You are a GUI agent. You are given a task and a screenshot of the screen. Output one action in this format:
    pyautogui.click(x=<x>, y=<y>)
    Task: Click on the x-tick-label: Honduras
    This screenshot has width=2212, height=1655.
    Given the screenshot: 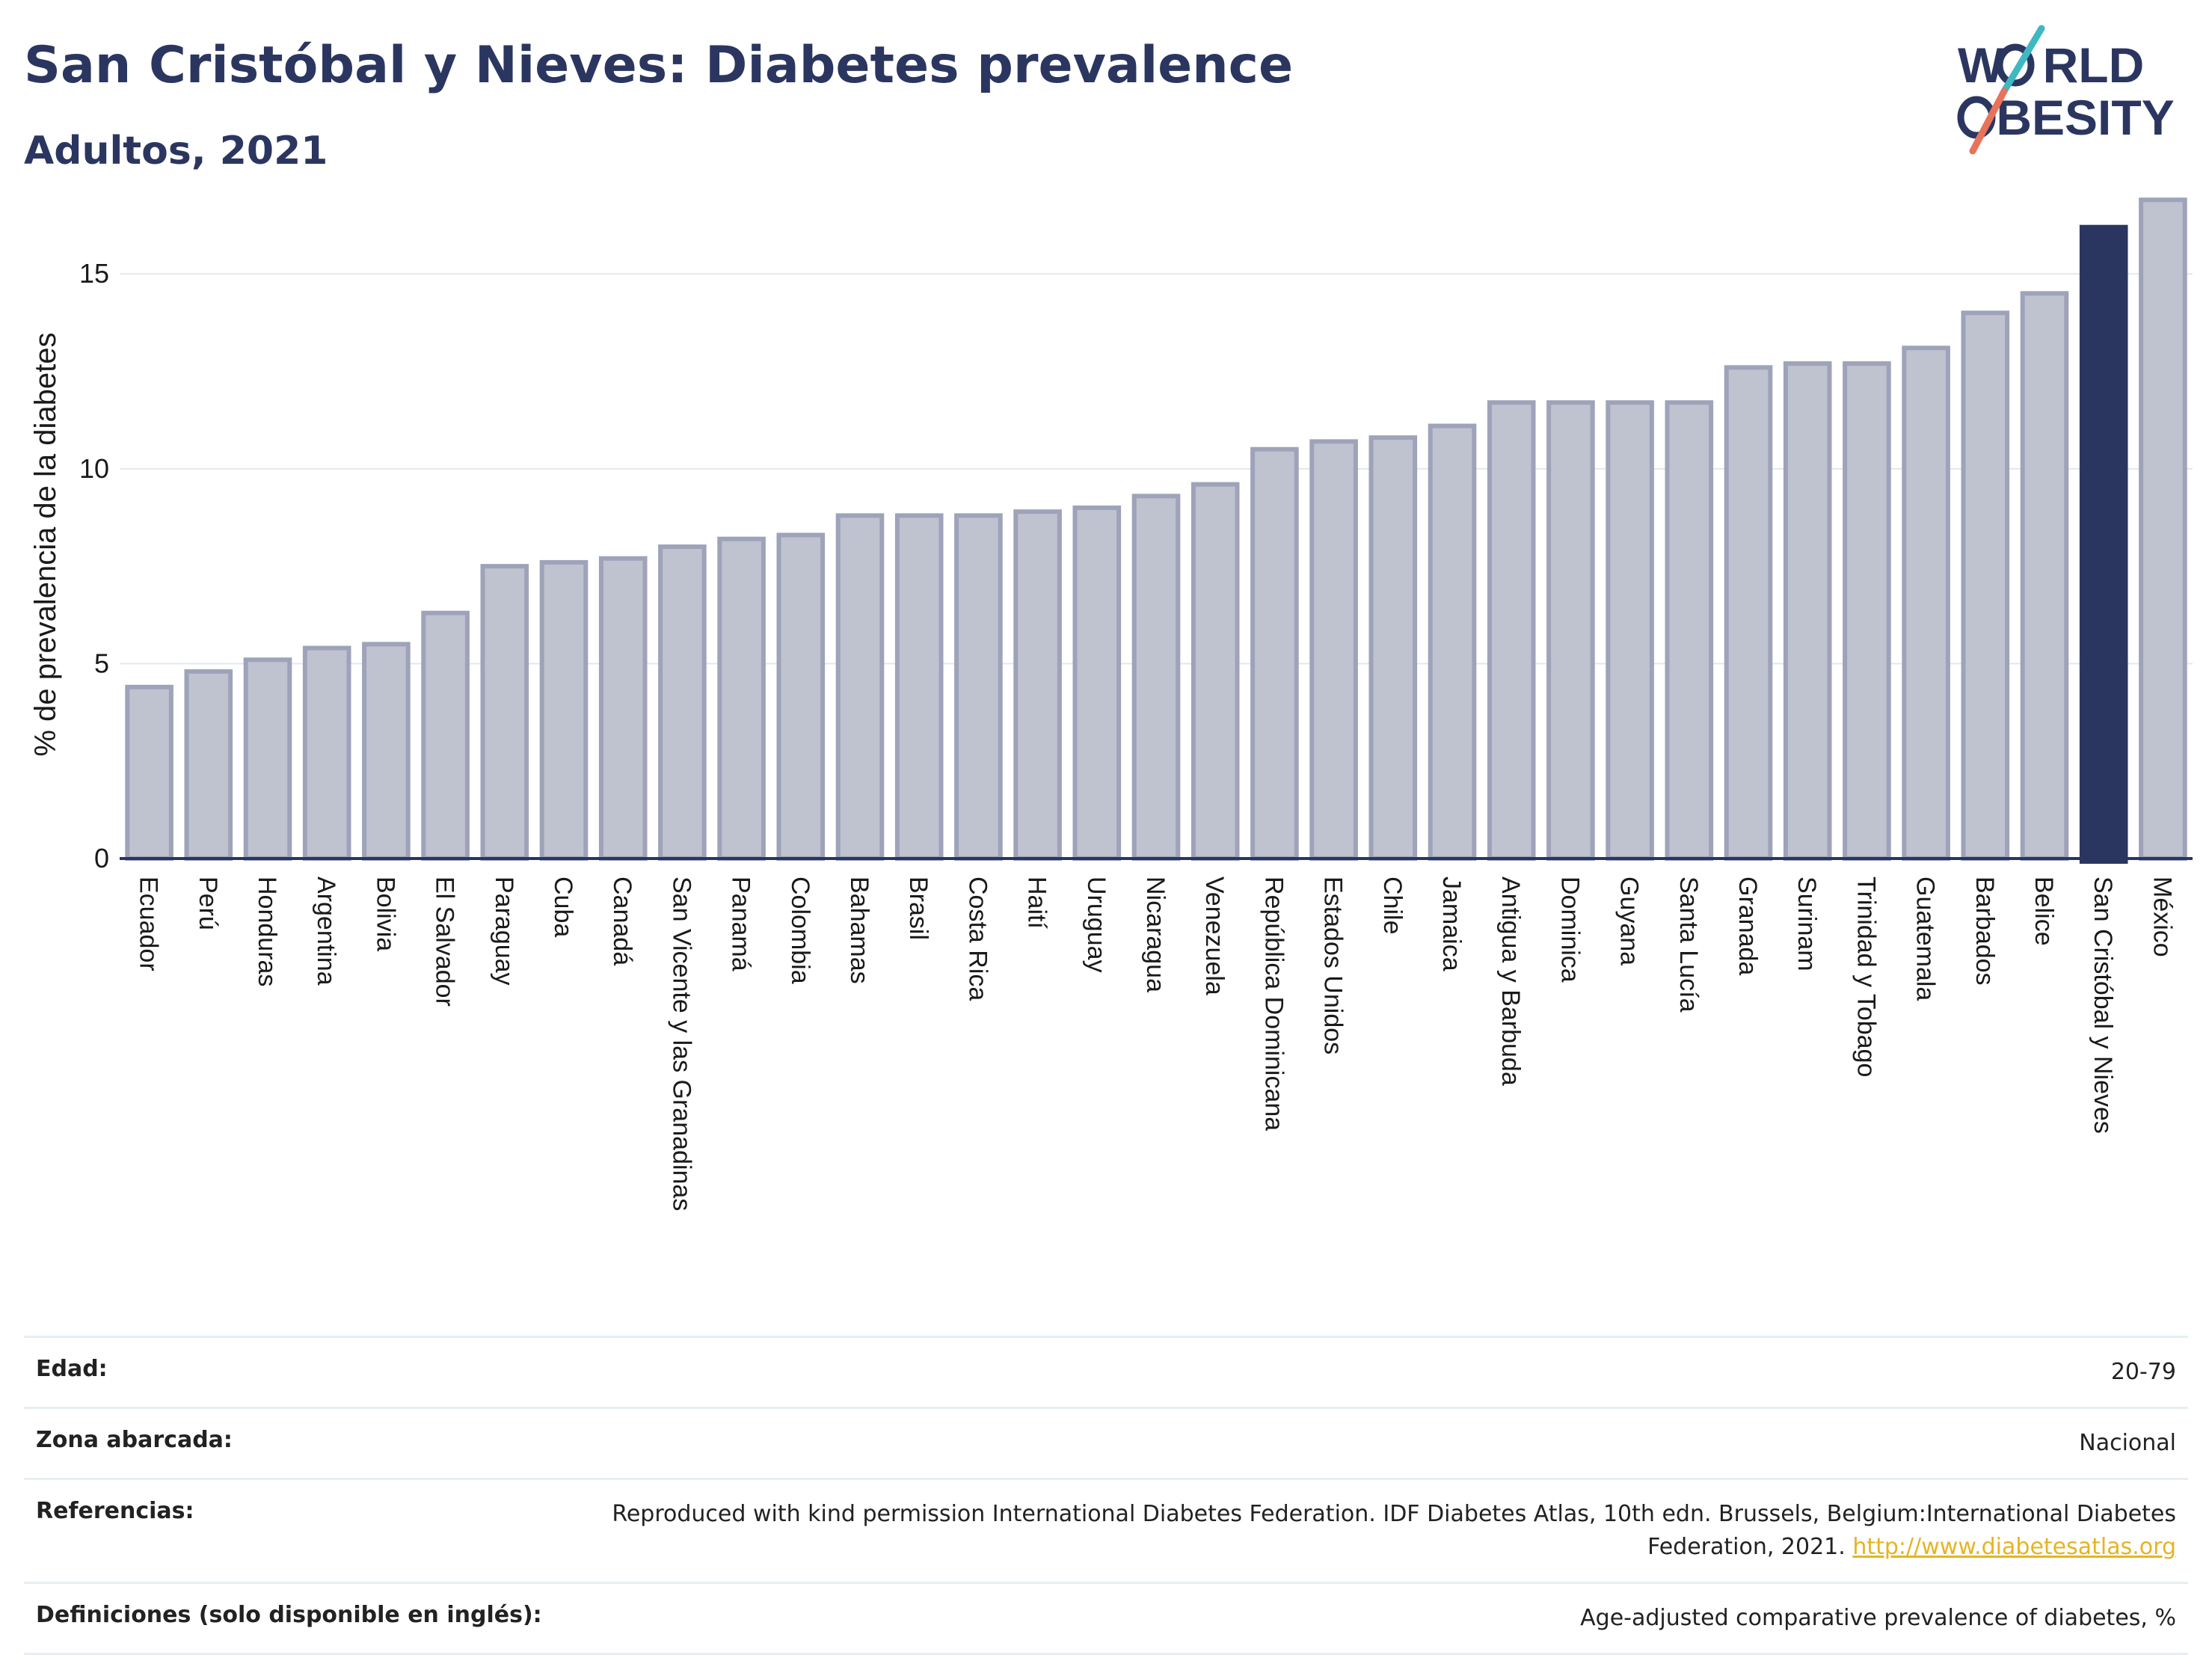 What is the action you would take?
    pyautogui.click(x=267, y=931)
    